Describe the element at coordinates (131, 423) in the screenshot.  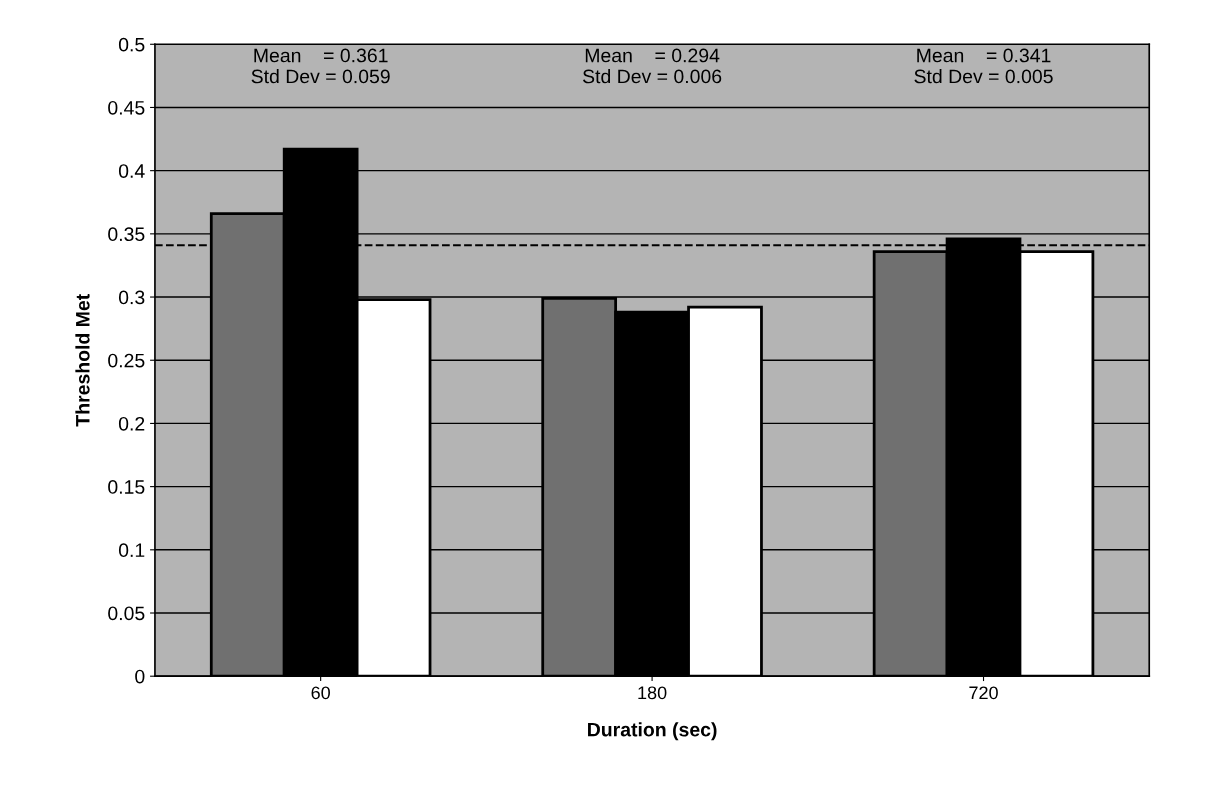
I see `y-tick-label: 0.2` at that location.